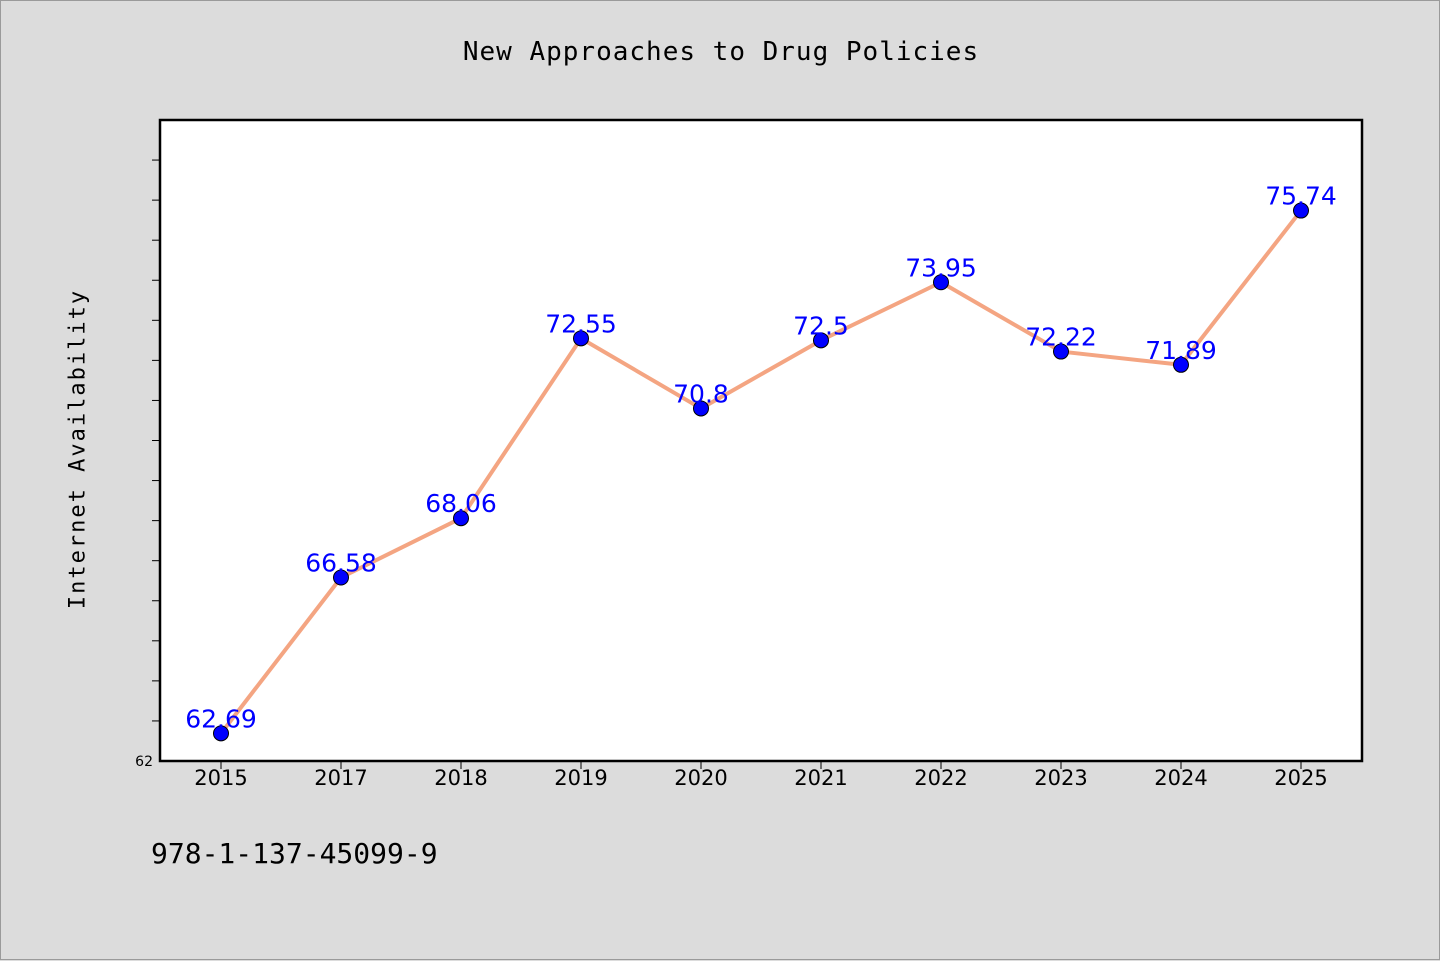 Image resolution: width=1440 pixels, height=961 pixels. I want to click on x-tick-label: 2021, so click(820, 778).